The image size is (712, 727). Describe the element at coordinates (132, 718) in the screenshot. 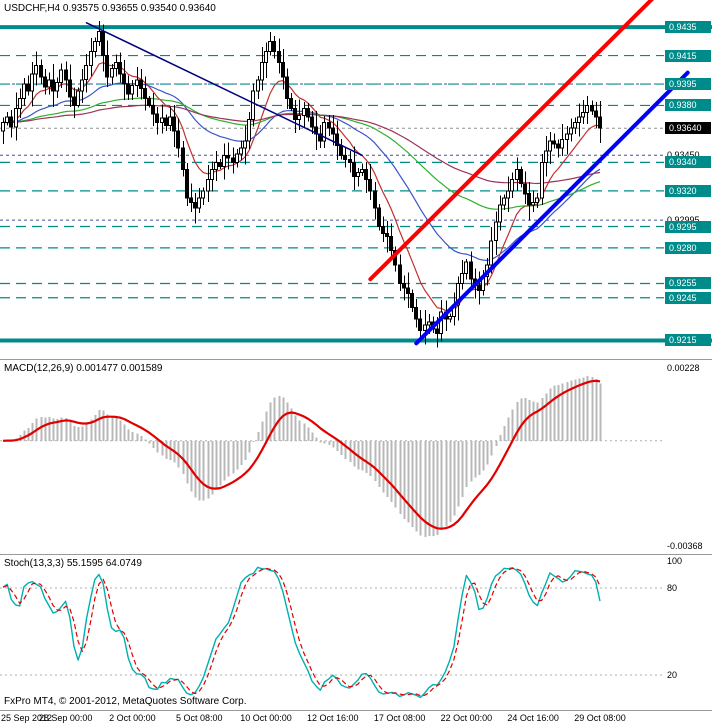

I see `time-axis-label: 2 Oct 00:00` at that location.